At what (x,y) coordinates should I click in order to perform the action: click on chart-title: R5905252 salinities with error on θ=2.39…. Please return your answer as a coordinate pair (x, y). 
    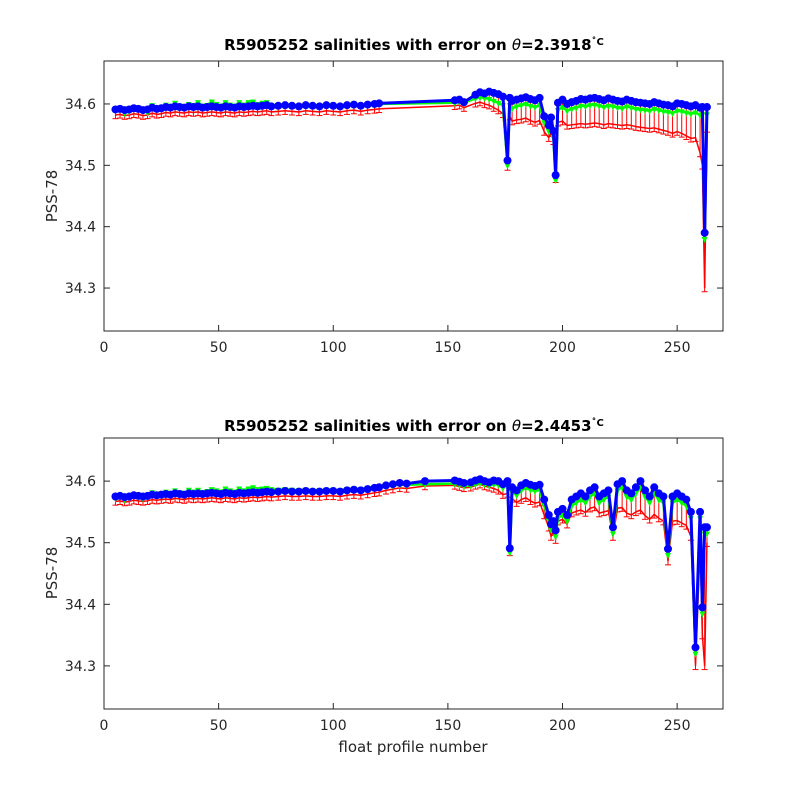
    Looking at the image, I should click on (414, 45).